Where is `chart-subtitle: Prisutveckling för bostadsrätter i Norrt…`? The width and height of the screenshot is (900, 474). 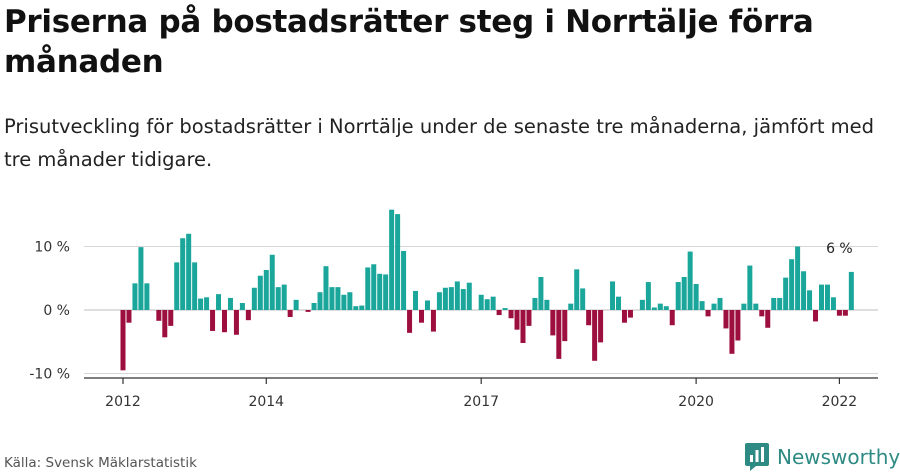
chart-subtitle: Prisutveckling för bostadsrätter i Norrt… is located at coordinates (439, 143).